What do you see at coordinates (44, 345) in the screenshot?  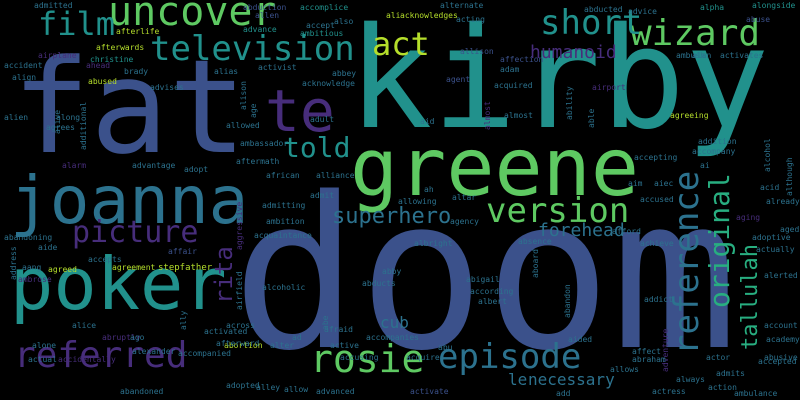 I see `word-alone: alone` at bounding box center [44, 345].